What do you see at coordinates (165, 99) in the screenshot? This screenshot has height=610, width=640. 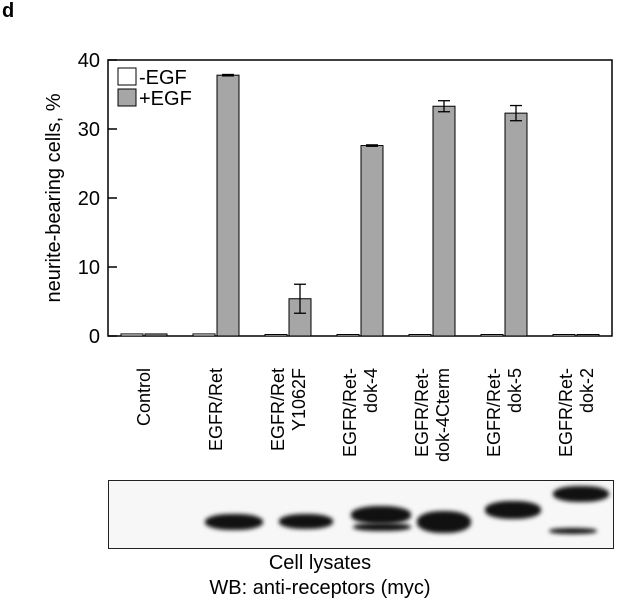 I see `legend-label-plus-egf: +EGF` at bounding box center [165, 99].